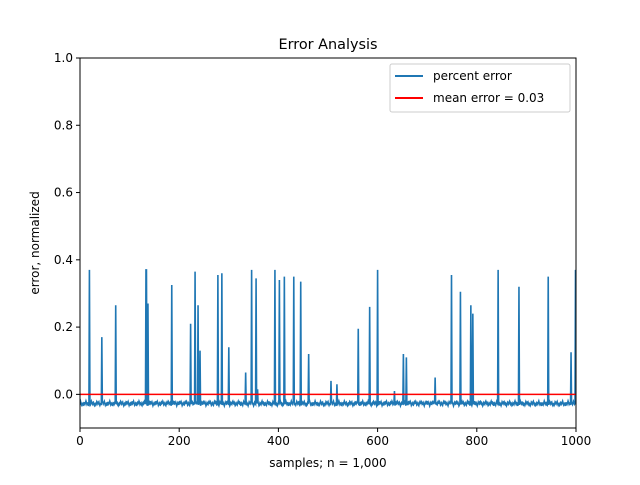  I want to click on x-tick-label: 200, so click(179, 441).